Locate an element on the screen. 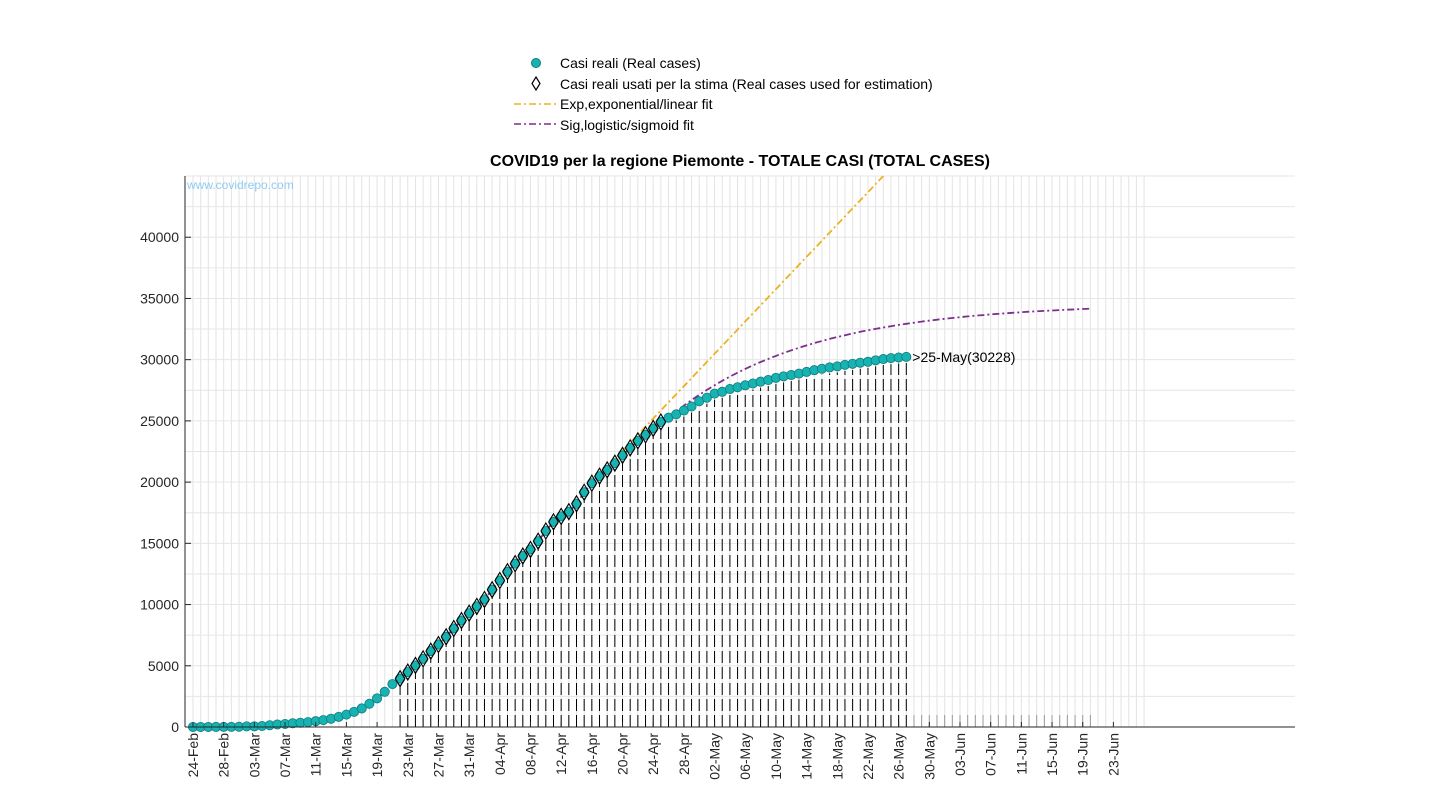  y-tick-label: 5000 is located at coordinates (163, 666).